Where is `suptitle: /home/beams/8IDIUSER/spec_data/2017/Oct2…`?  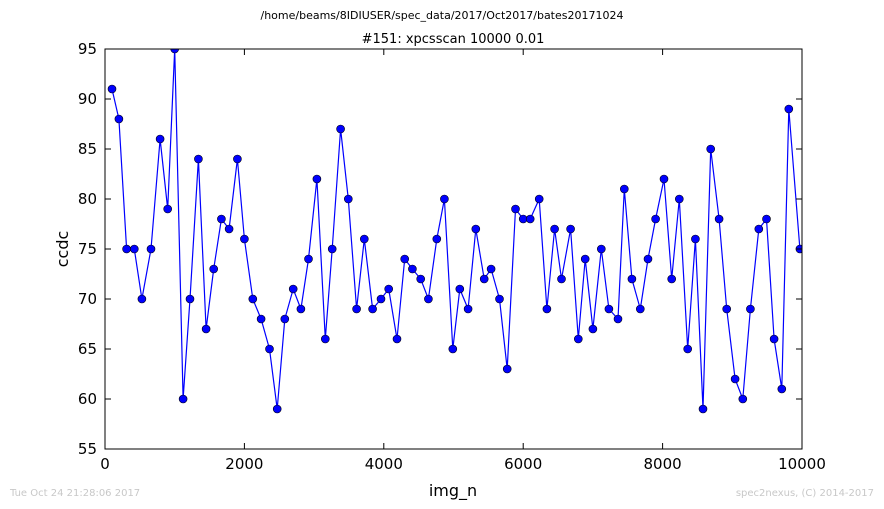 suptitle: /home/beams/8IDIUSER/spec_data/2017/Oct2… is located at coordinates (442, 15).